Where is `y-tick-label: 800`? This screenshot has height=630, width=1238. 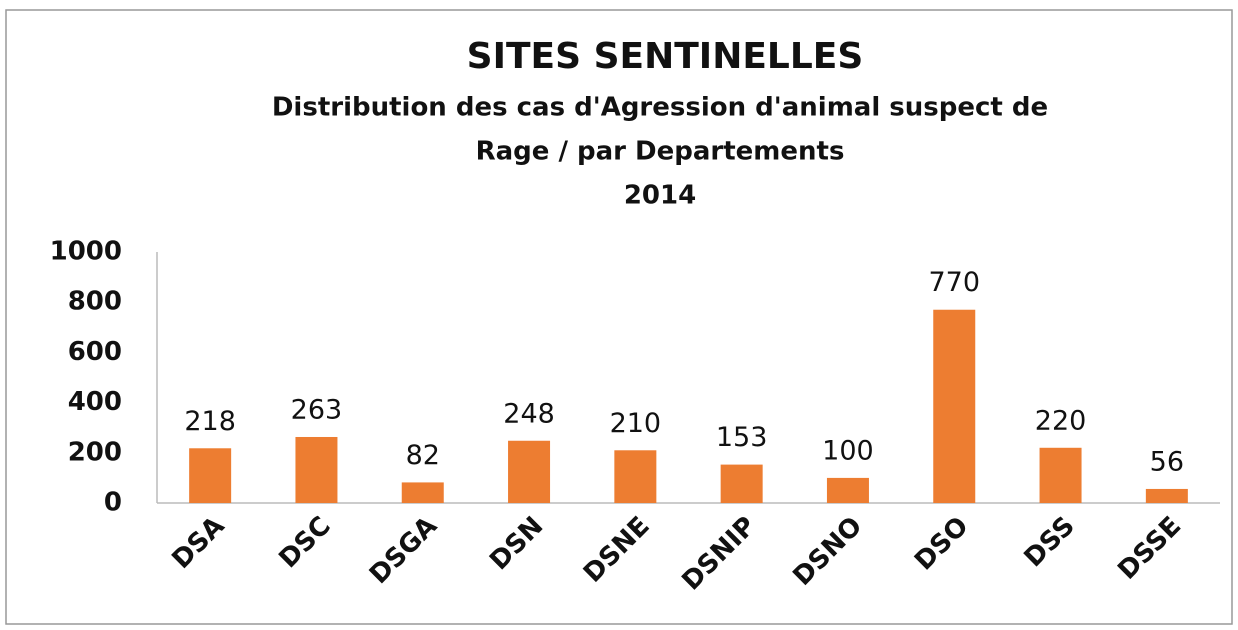 y-tick-label: 800 is located at coordinates (95, 302).